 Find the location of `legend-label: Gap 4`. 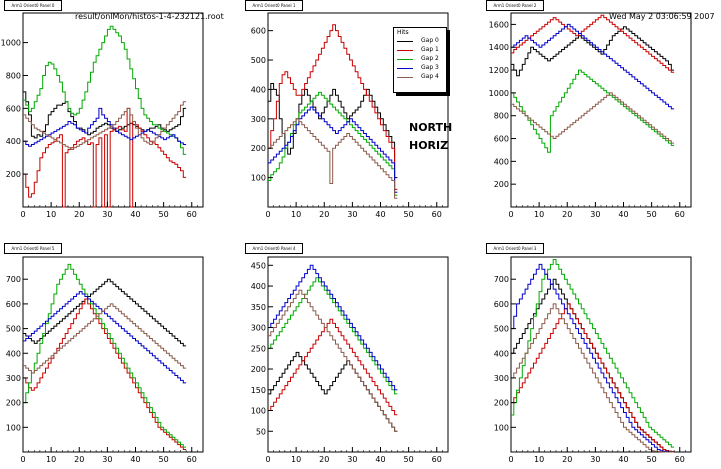

legend-label: Gap 4 is located at coordinates (430, 76).